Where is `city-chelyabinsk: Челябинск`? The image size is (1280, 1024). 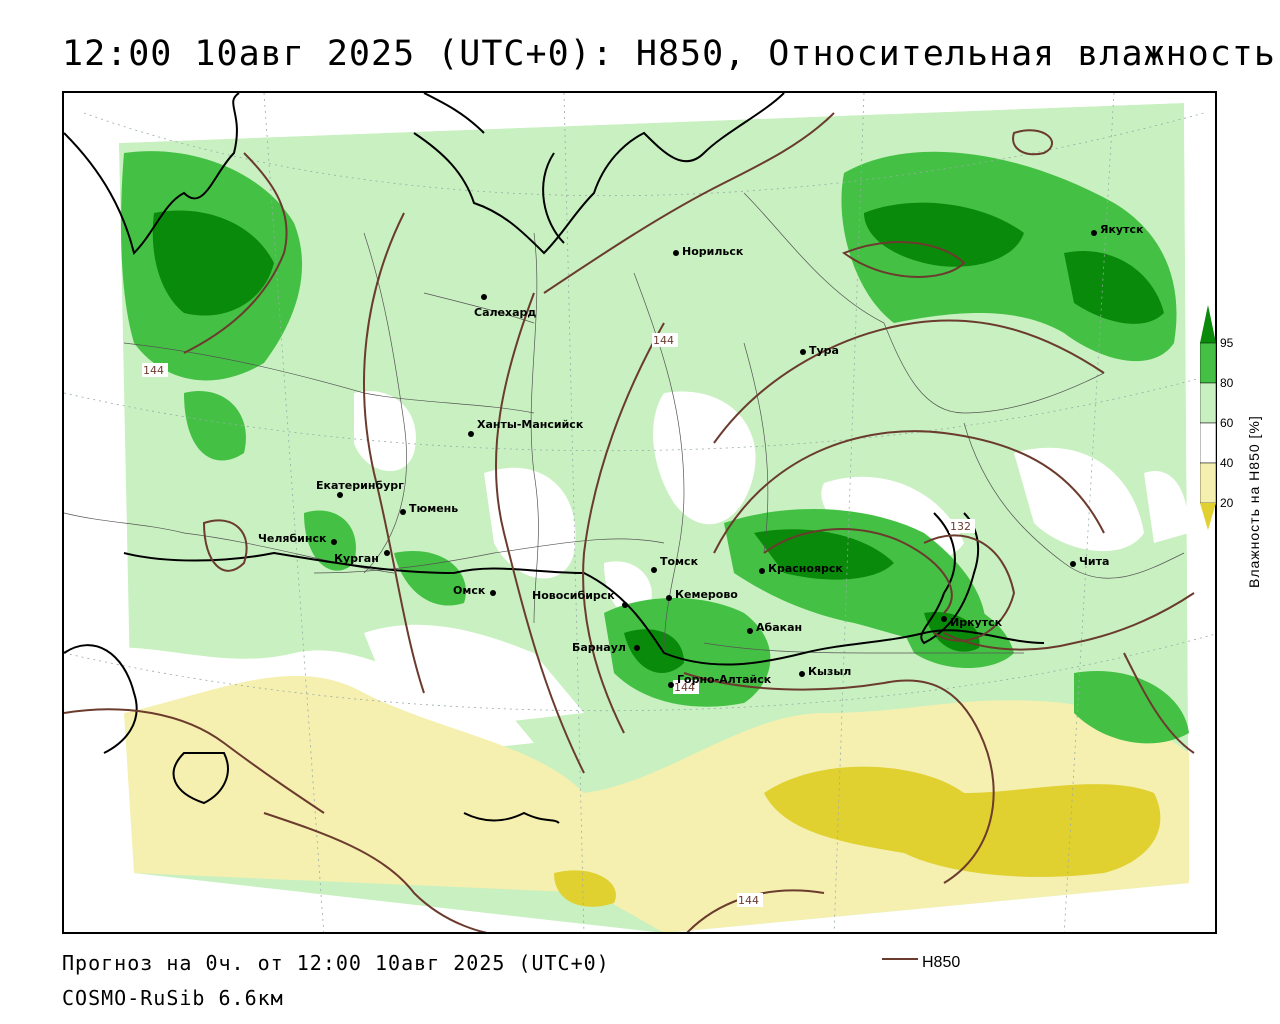 city-chelyabinsk: Челябинск is located at coordinates (297, 538).